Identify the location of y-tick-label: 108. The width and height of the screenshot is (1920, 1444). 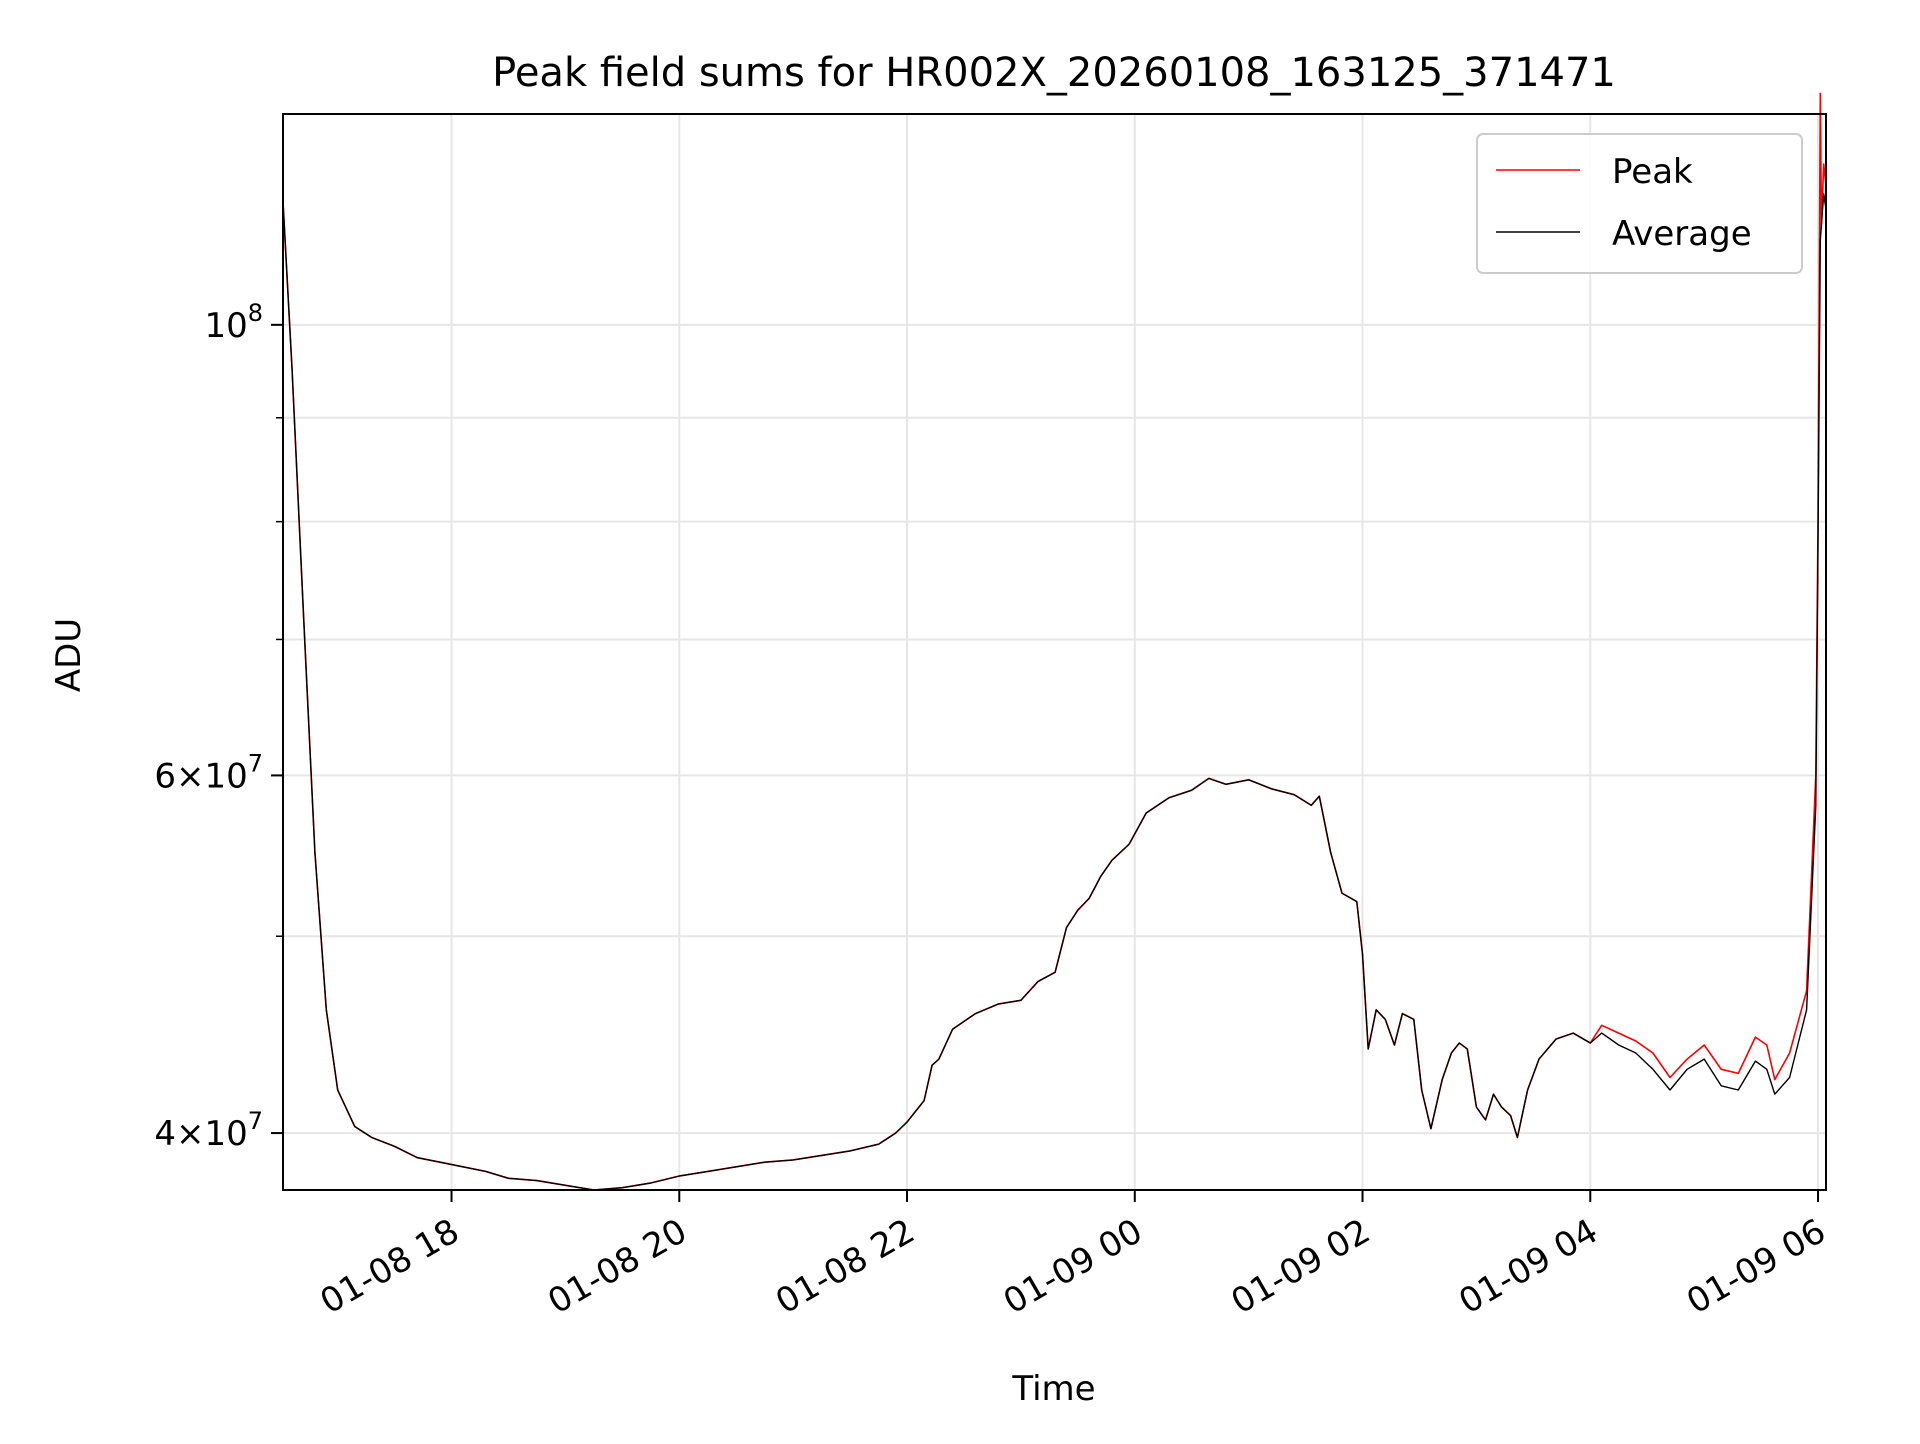
(233, 322).